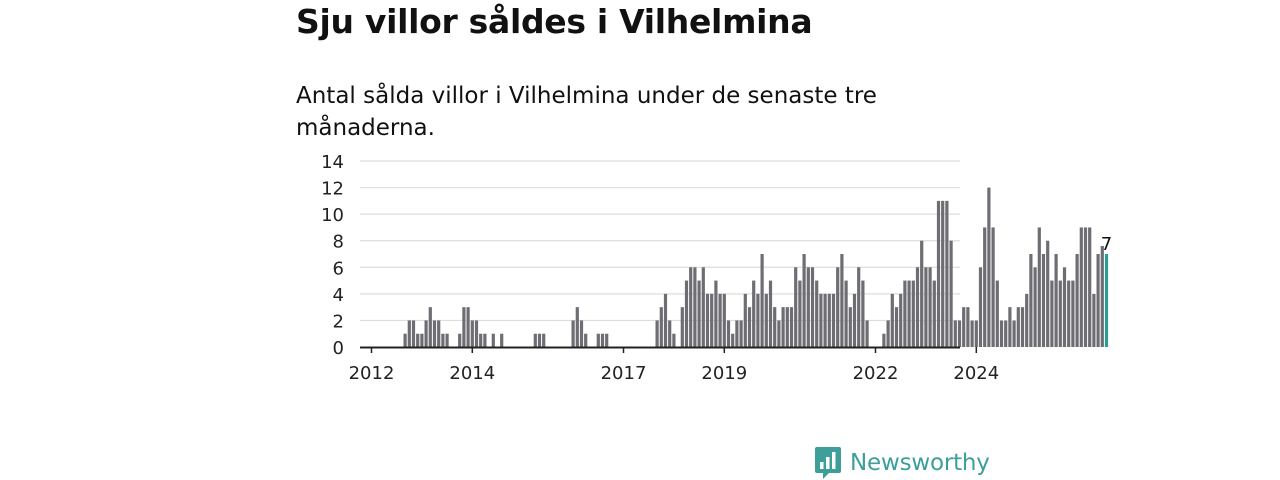  Describe the element at coordinates (338, 295) in the screenshot. I see `y-tick-label: 4` at that location.